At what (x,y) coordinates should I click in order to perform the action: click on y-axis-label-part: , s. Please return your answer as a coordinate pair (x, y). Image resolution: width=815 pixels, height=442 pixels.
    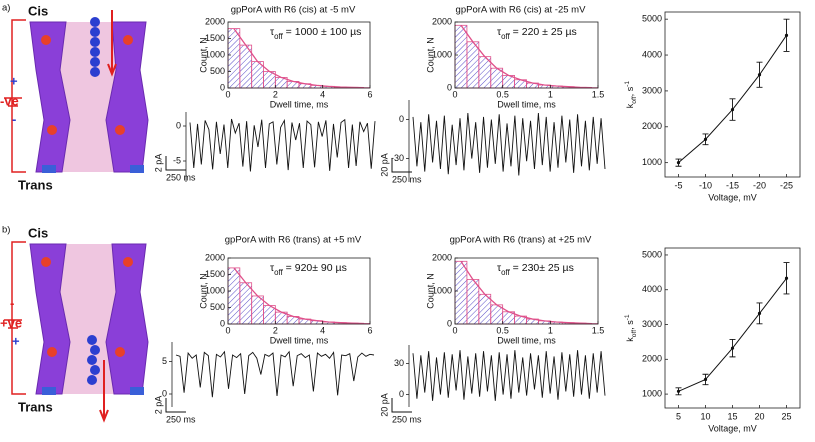
    Looking at the image, I should click on (630, 325).